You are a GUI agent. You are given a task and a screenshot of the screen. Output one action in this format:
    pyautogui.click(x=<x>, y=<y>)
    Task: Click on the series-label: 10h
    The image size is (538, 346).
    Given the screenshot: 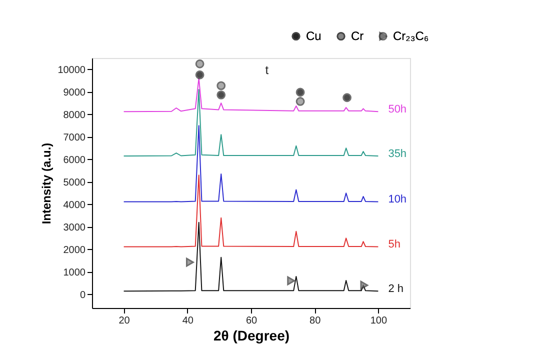 What is the action you would take?
    pyautogui.click(x=397, y=200)
    